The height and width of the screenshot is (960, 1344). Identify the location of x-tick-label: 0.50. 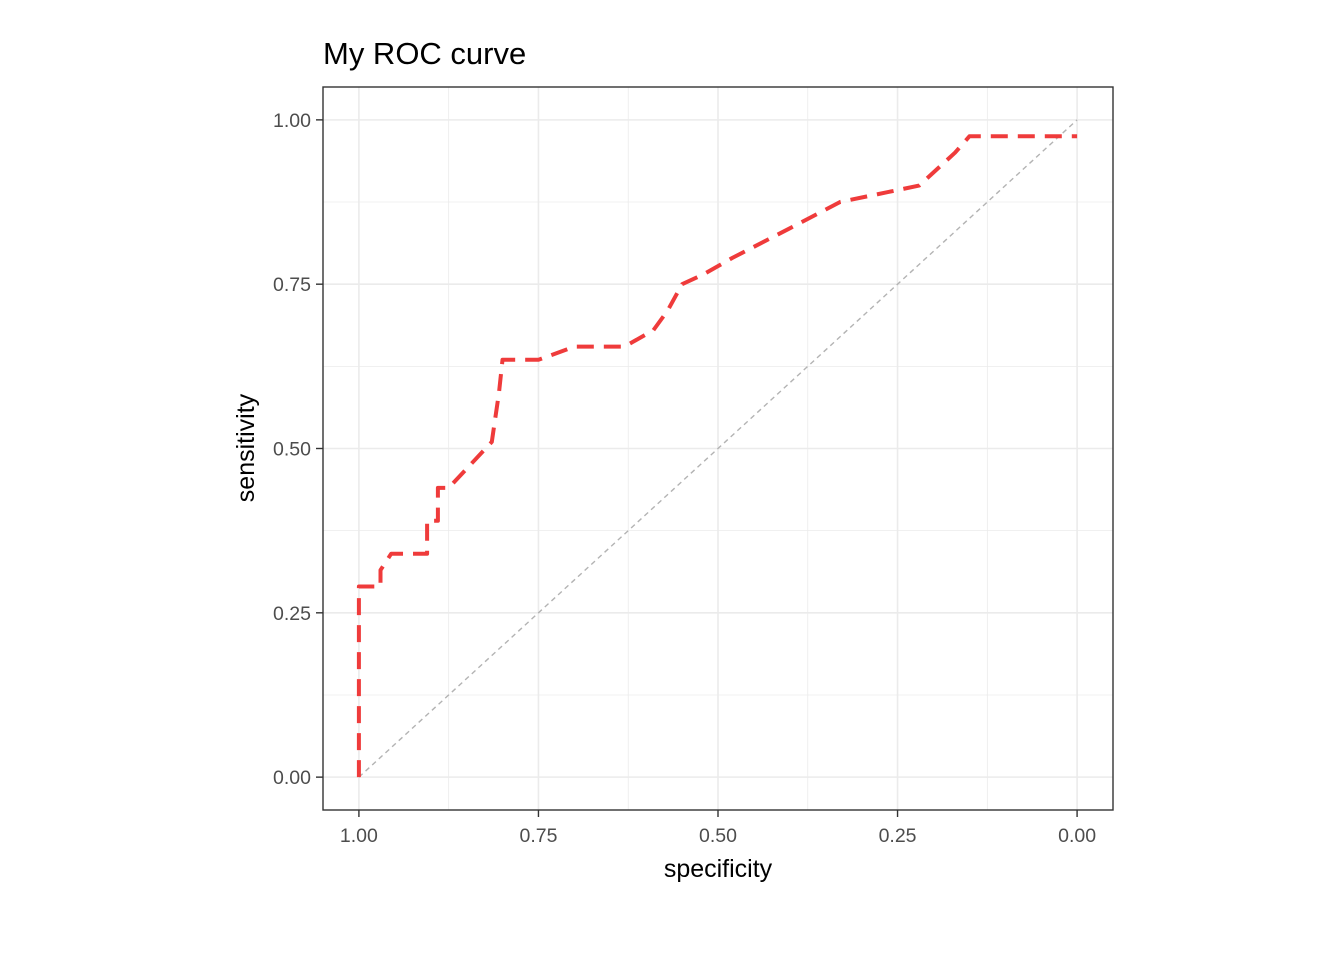
(718, 836).